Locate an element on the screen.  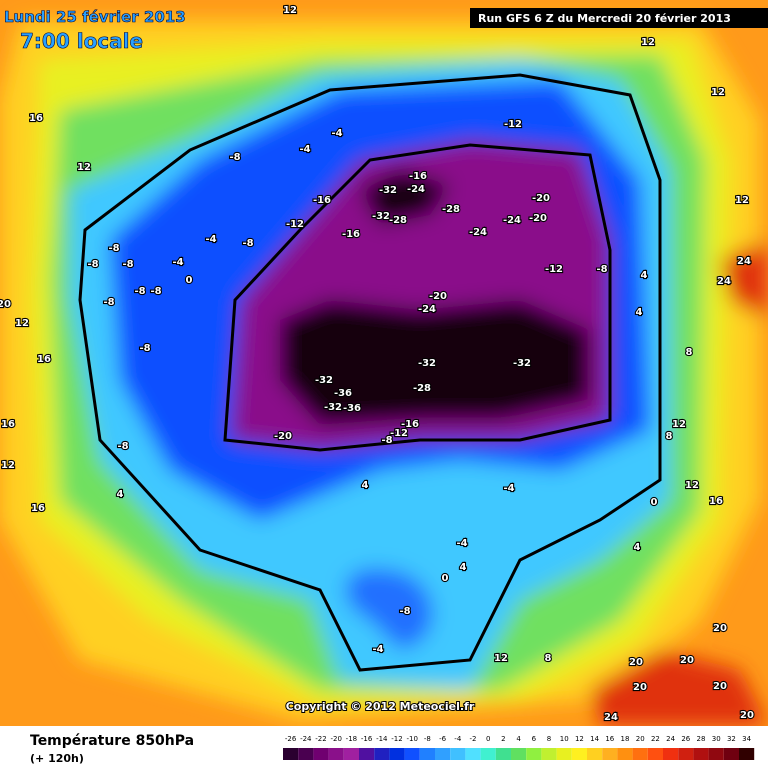
scale-label: -24 is located at coordinates (306, 739).